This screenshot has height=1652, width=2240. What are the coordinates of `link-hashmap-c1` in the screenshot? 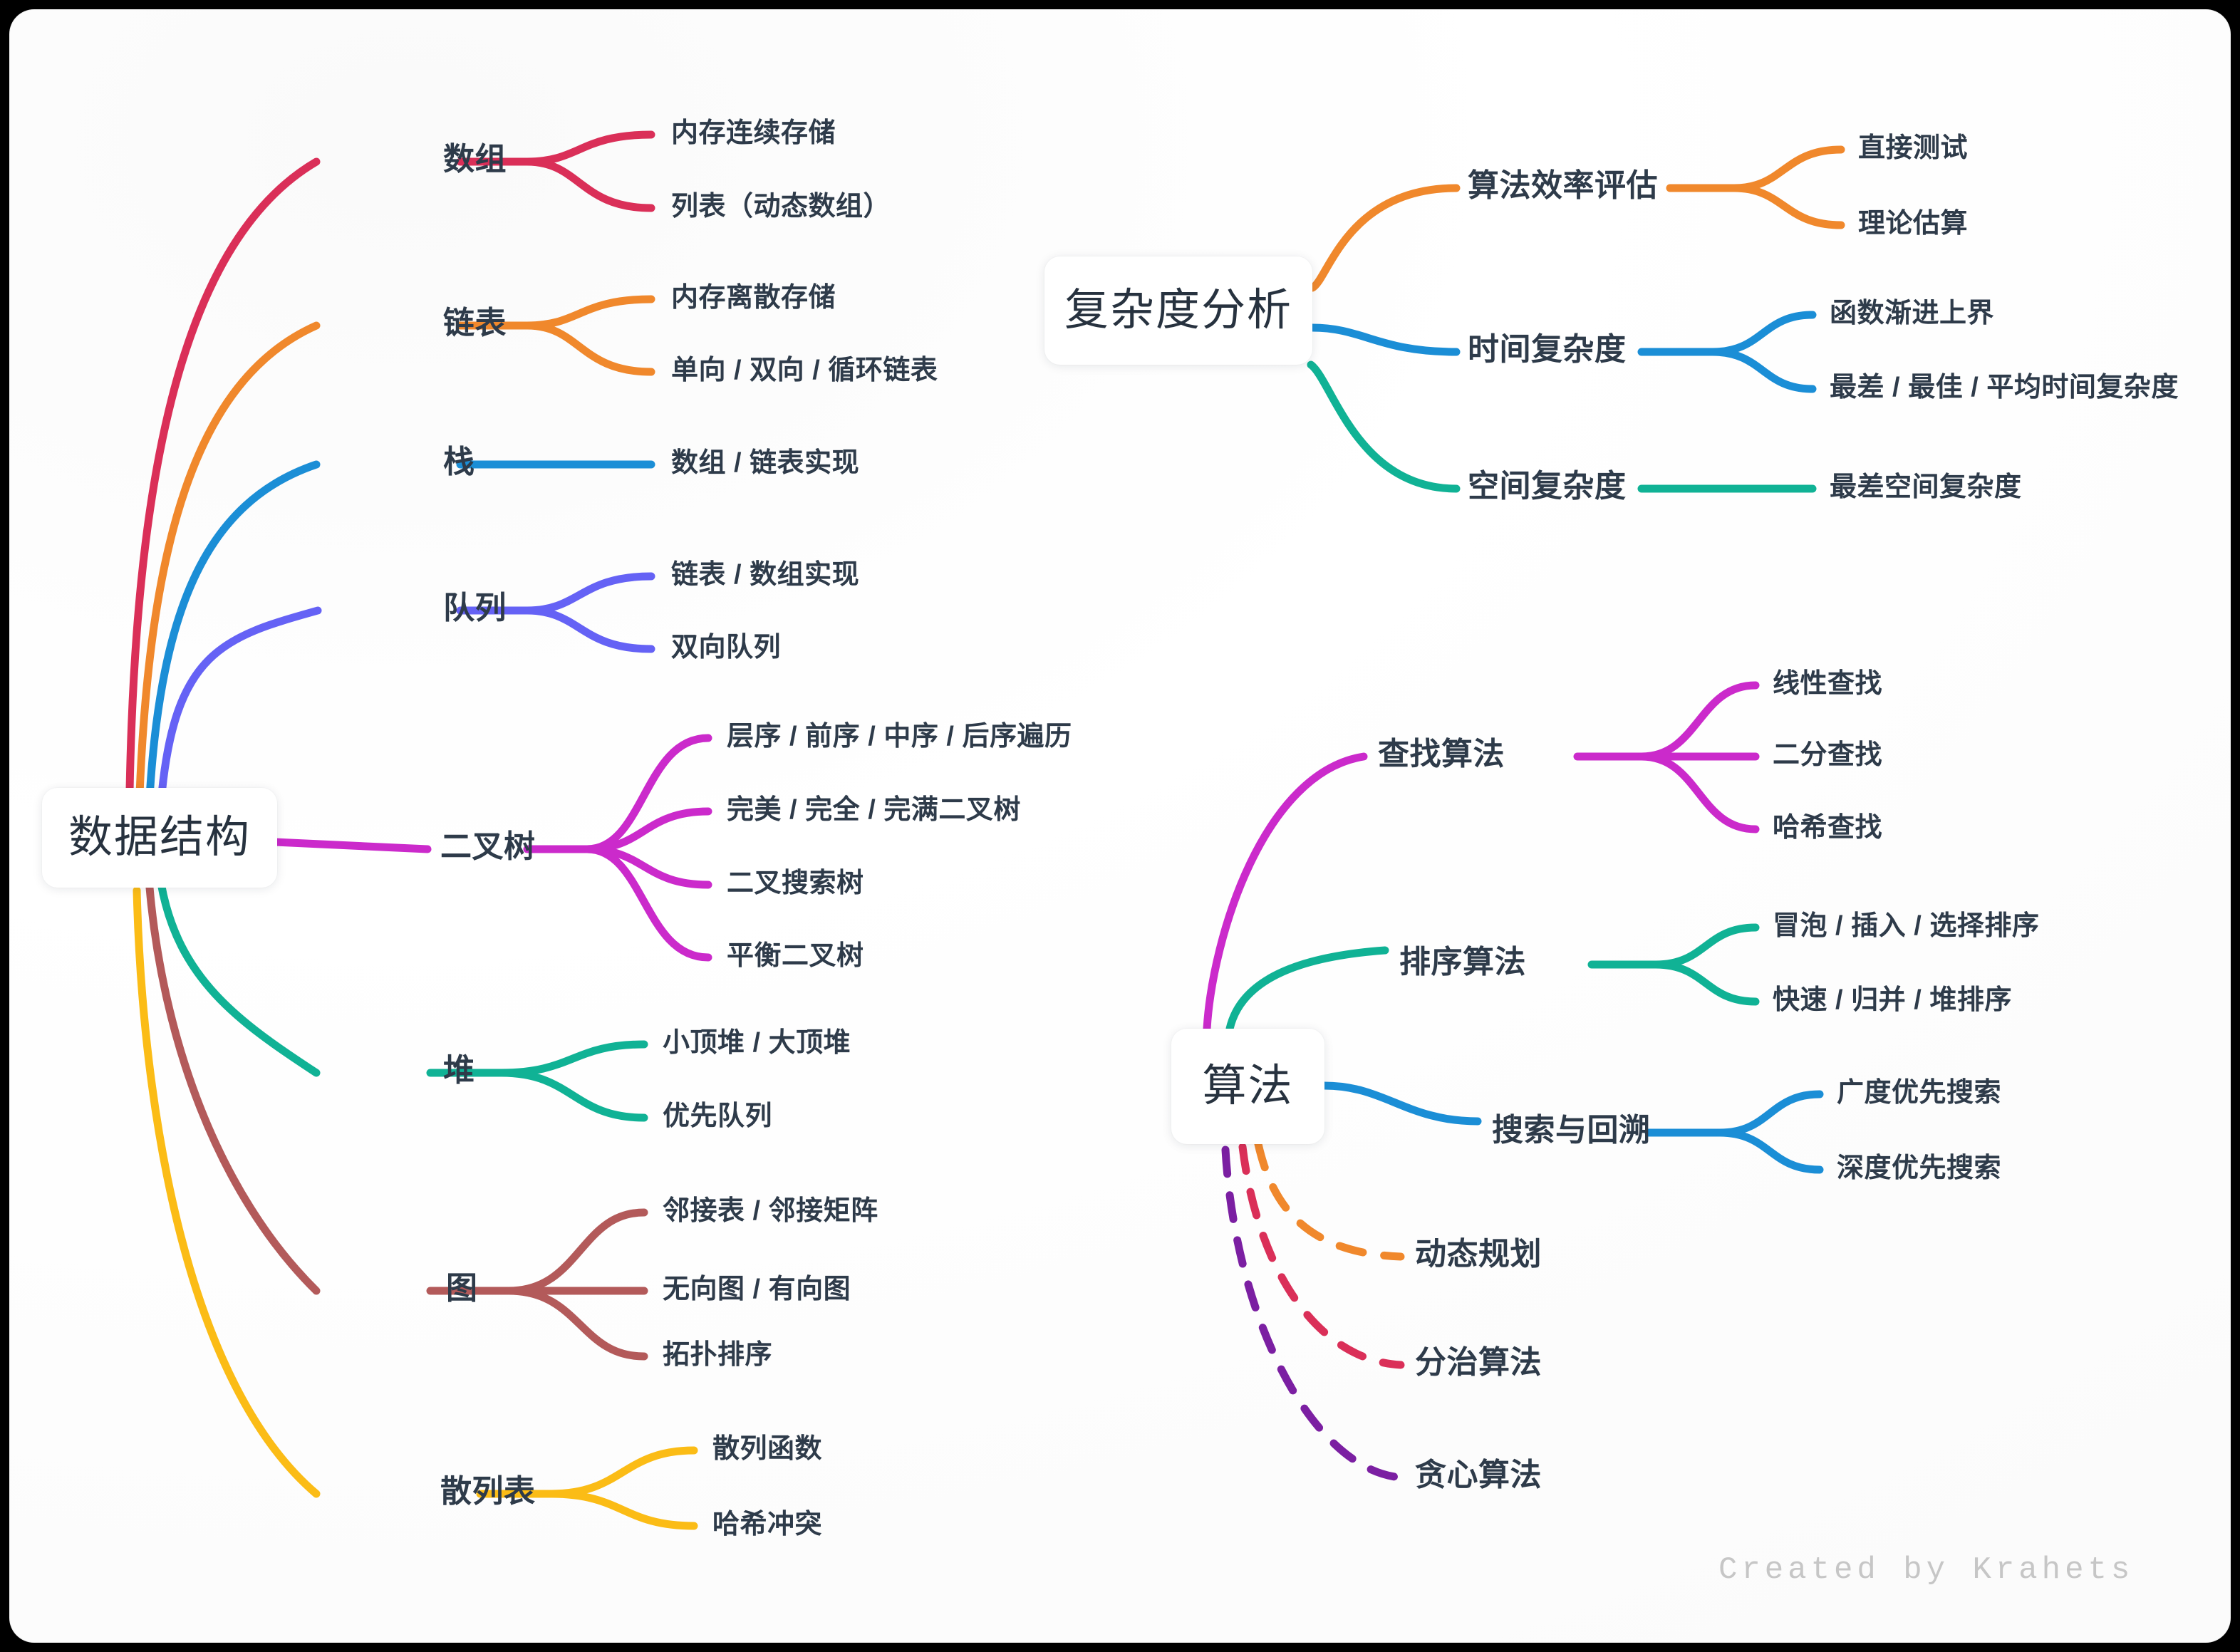 It's located at (622, 1510).